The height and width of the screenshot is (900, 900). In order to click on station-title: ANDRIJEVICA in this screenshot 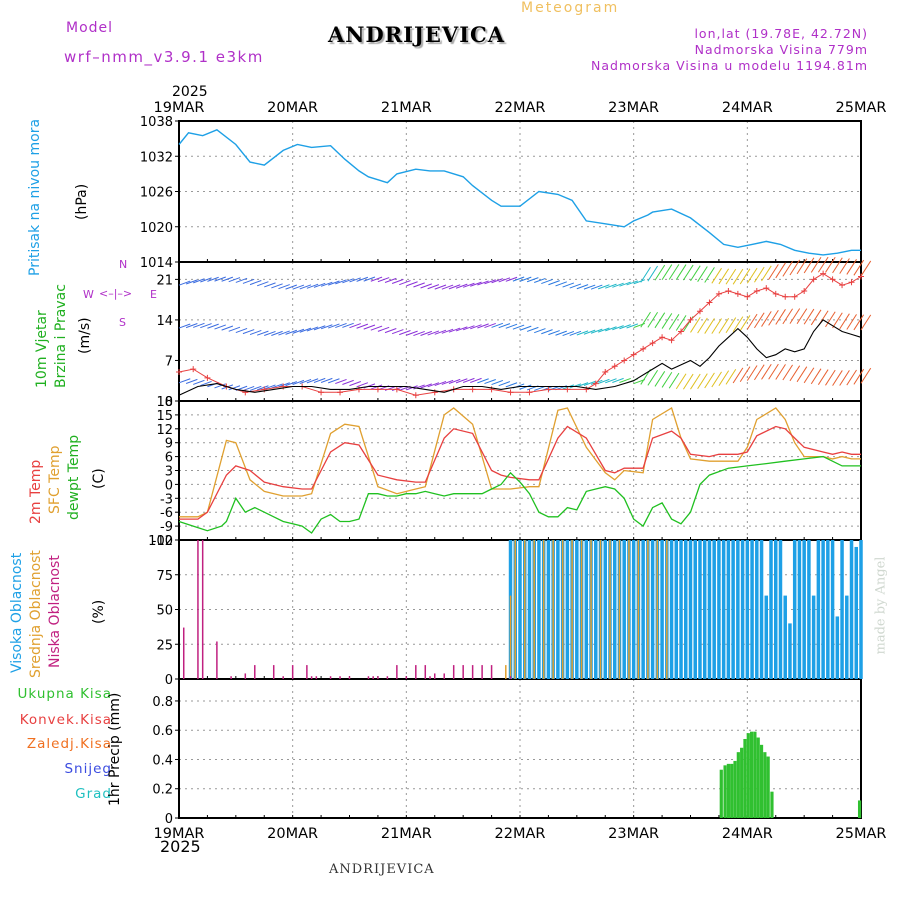, I will do `click(417, 34)`.